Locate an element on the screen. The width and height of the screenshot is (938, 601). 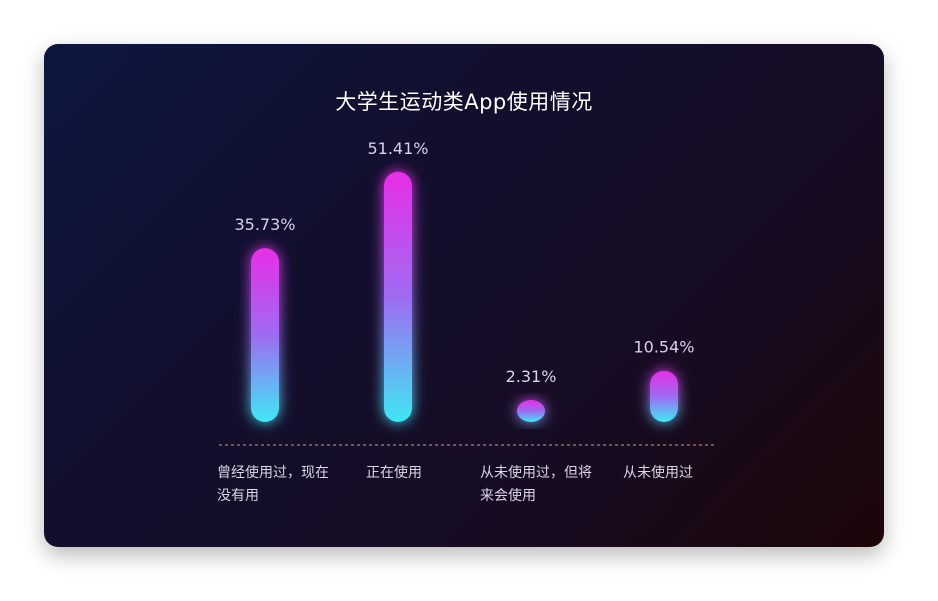
x-tick-label-1: 曾经使用过，现在没有用 is located at coordinates (273, 484).